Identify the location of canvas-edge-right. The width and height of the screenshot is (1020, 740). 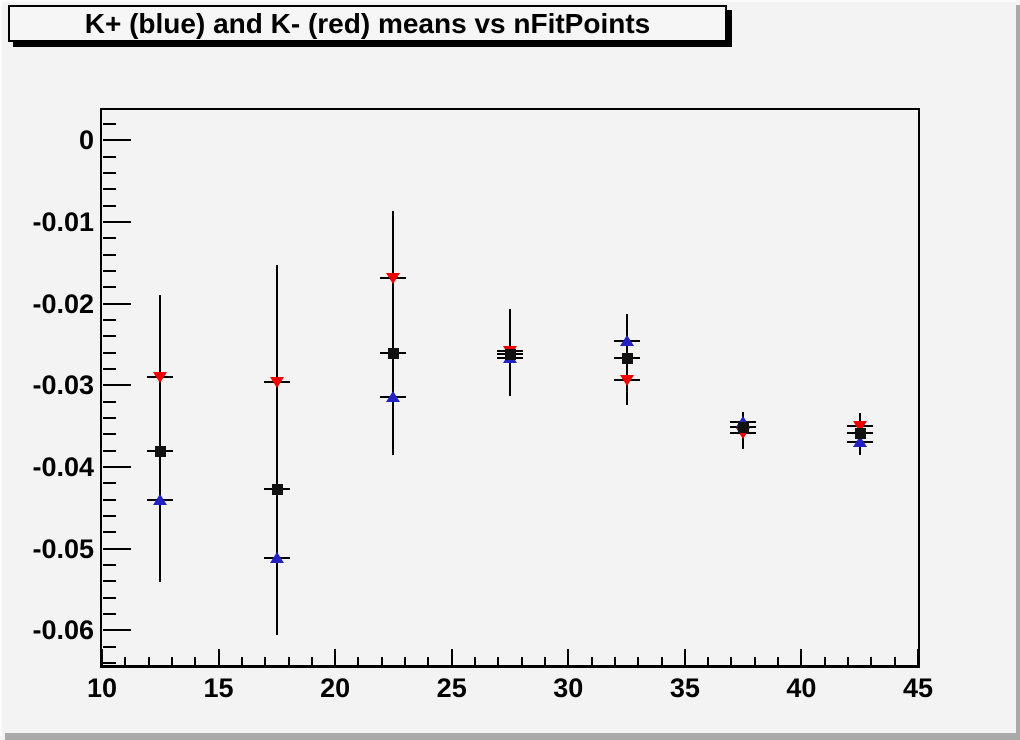
(1018, 372).